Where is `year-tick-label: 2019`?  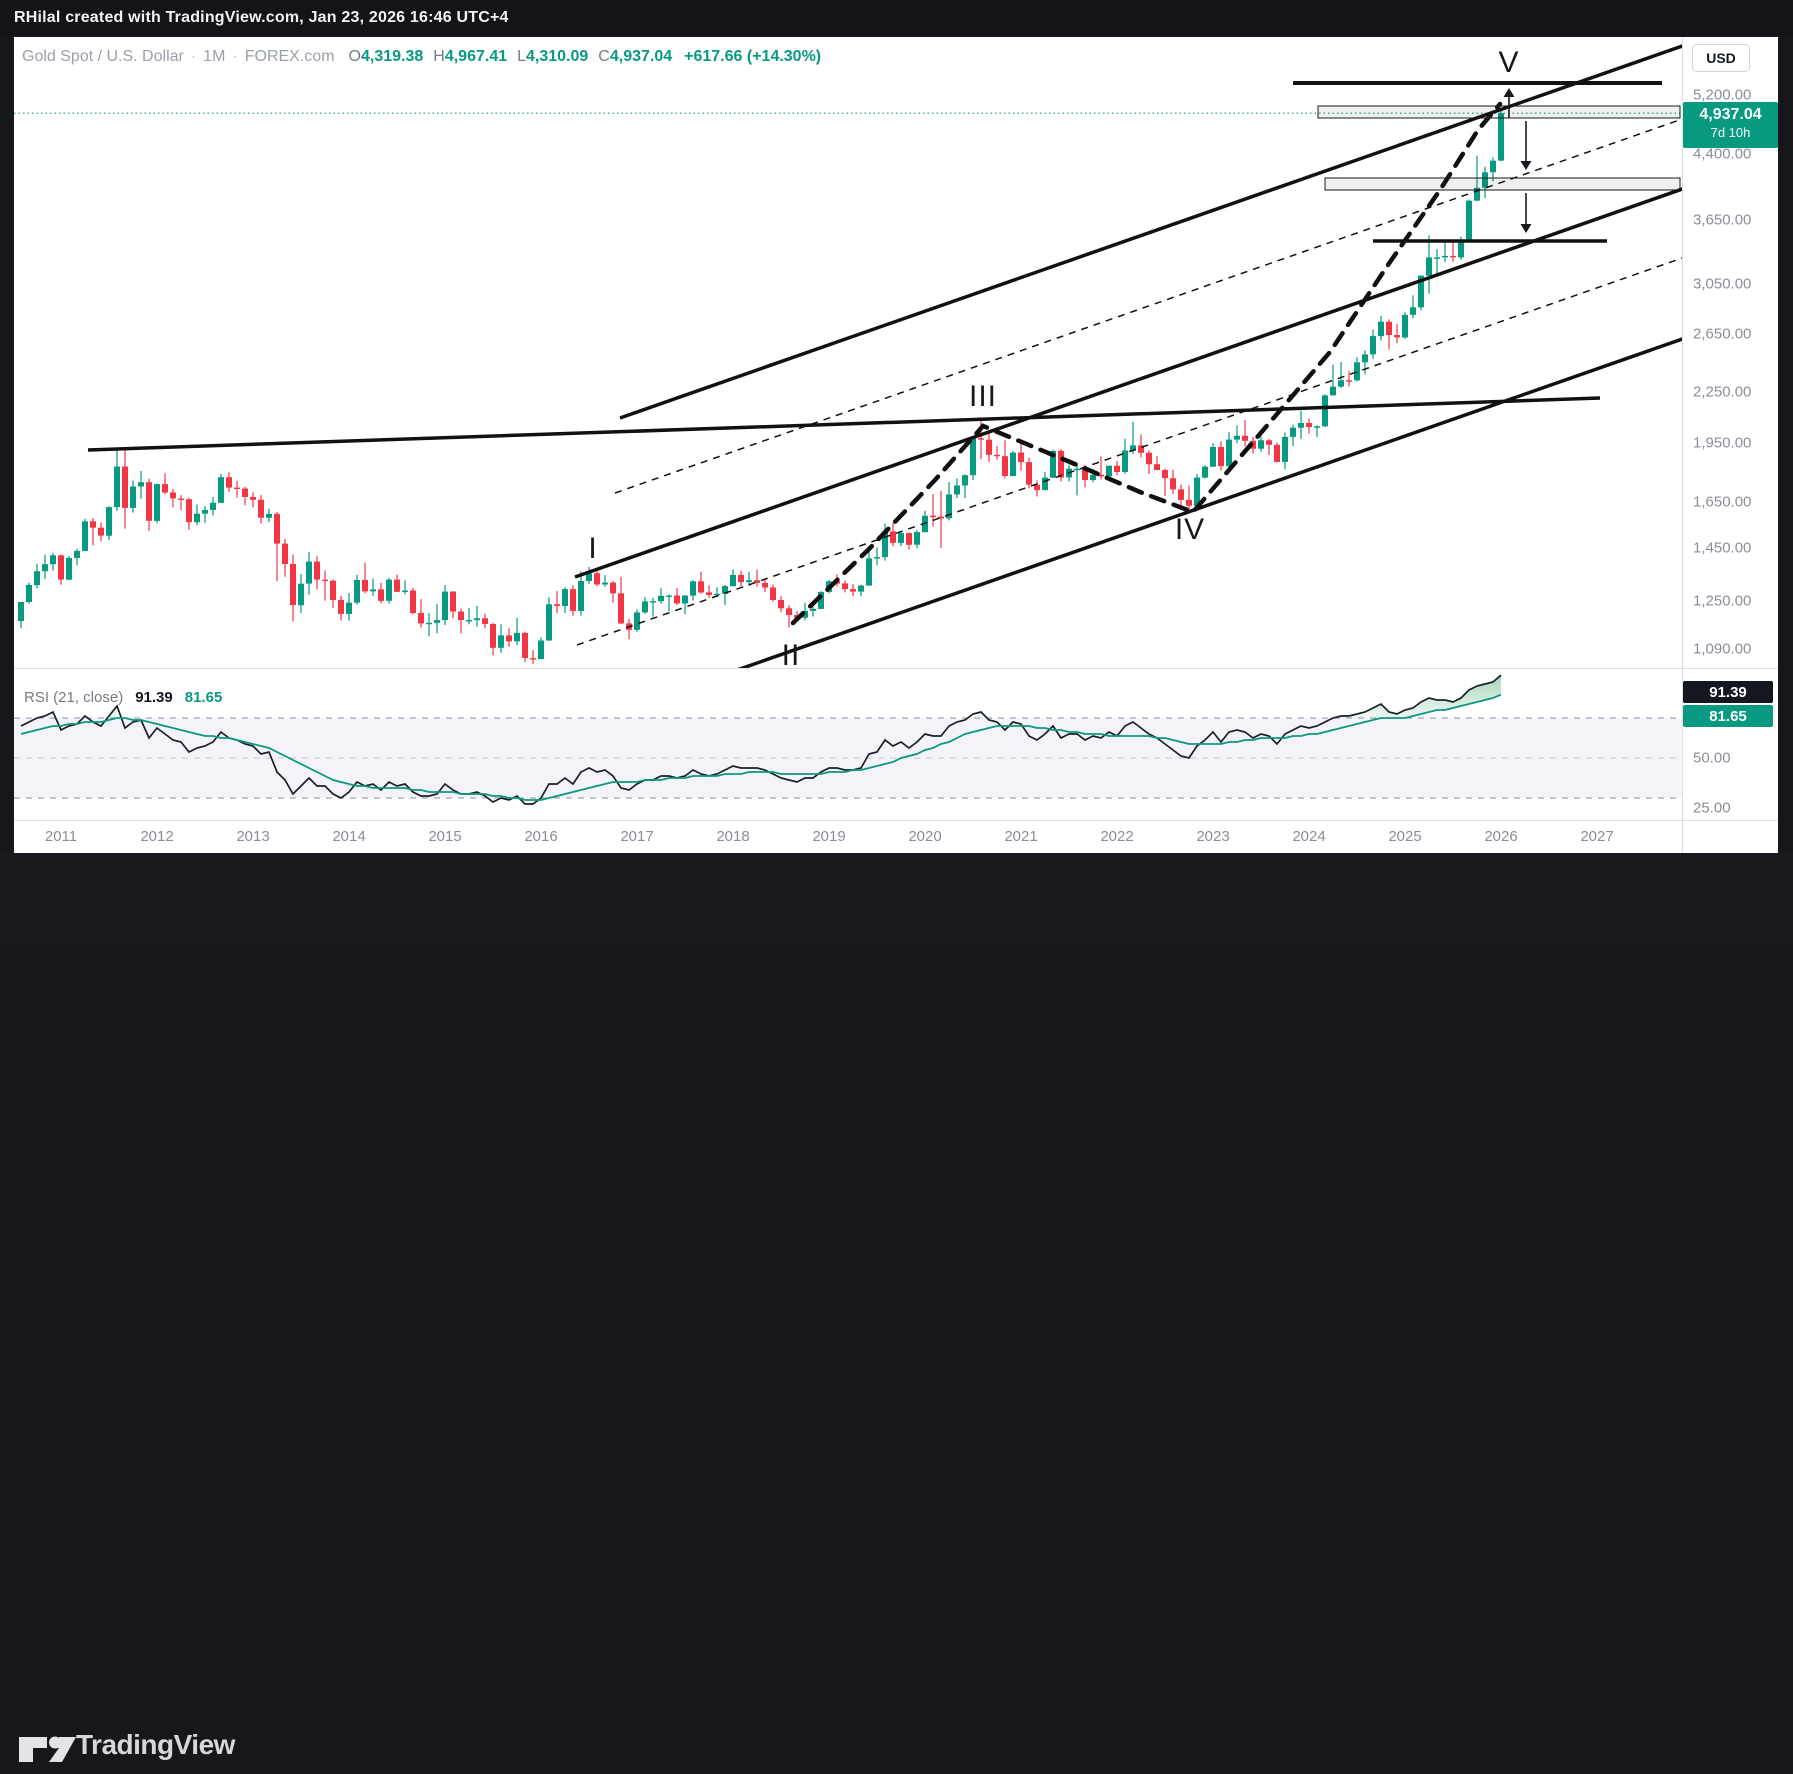 year-tick-label: 2019 is located at coordinates (829, 836).